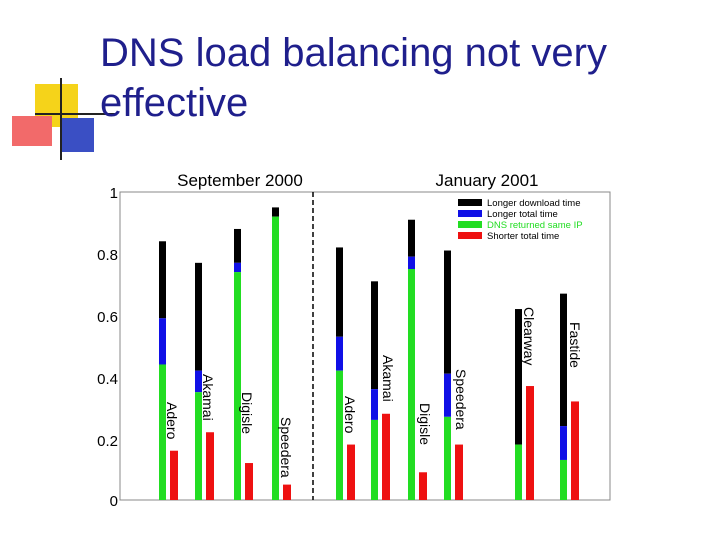 The height and width of the screenshot is (540, 720). What do you see at coordinates (470, 235) in the screenshot?
I see `legend-swatch-shorter-total` at bounding box center [470, 235].